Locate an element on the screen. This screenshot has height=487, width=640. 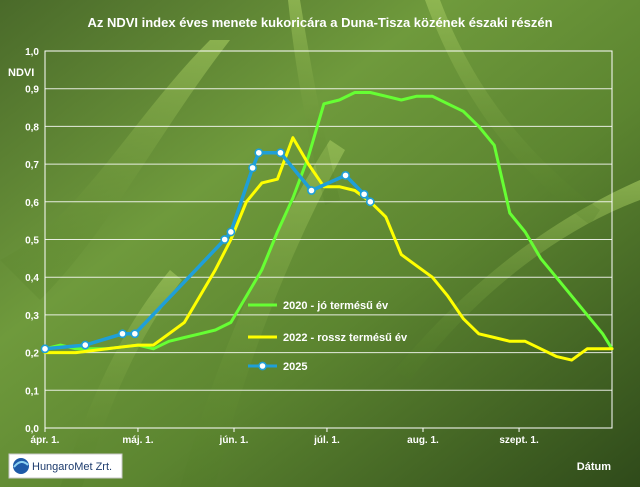
y-tick-label: 0,3 is located at coordinates (32, 316).